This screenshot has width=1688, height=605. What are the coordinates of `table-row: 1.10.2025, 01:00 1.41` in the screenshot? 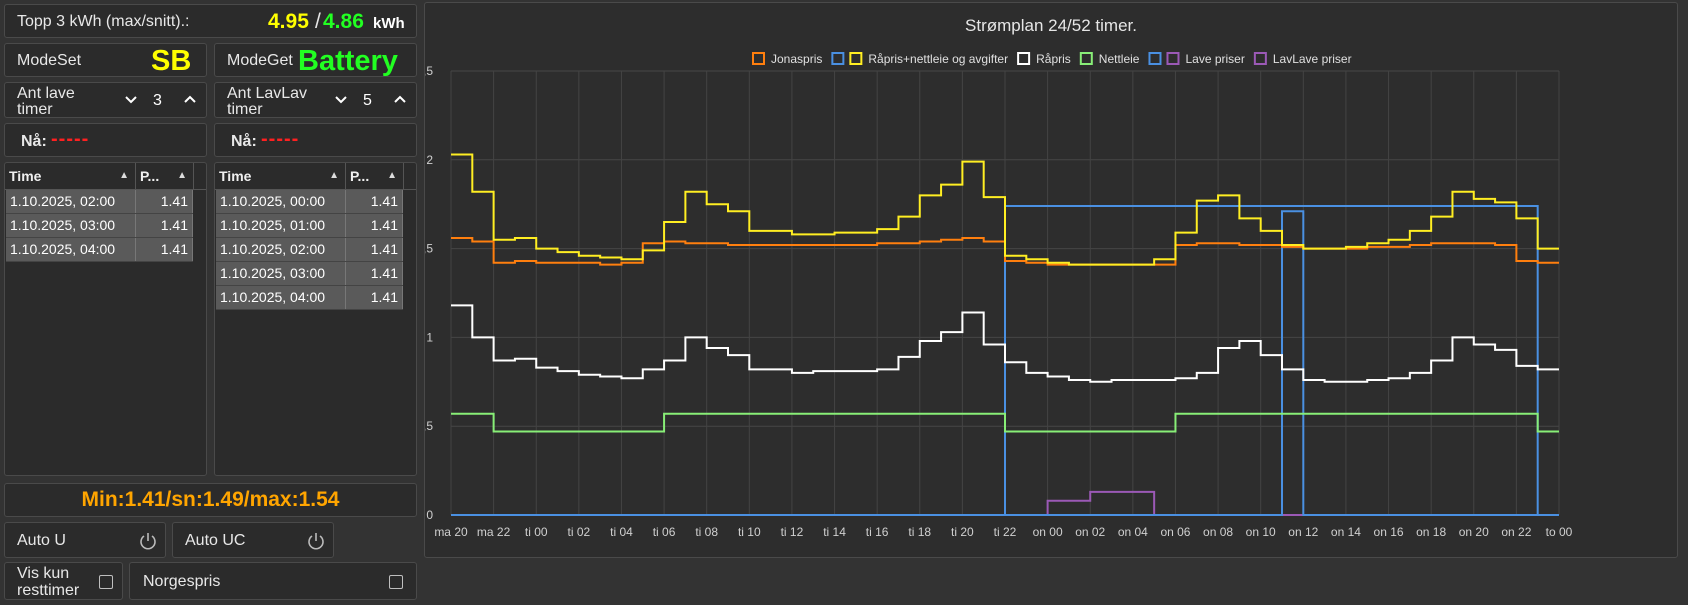 It's located at (309, 226).